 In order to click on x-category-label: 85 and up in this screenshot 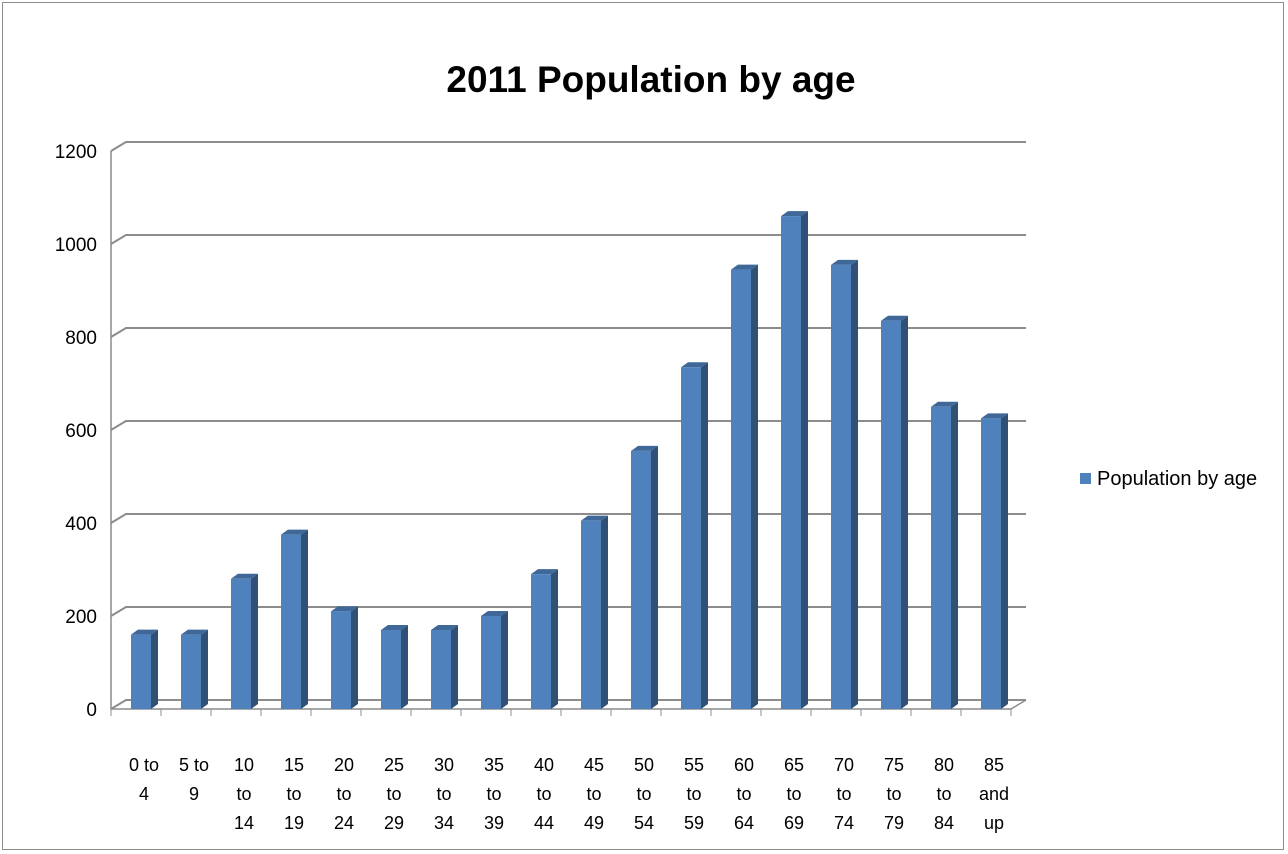, I will do `click(994, 794)`.